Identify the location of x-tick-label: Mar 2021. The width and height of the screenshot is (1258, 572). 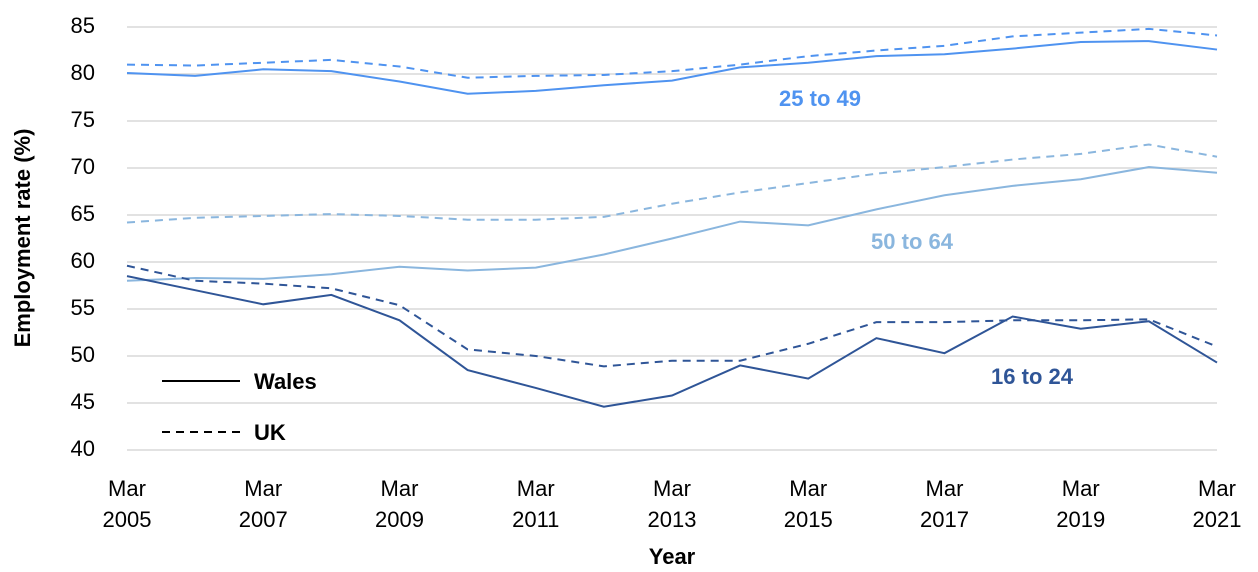
(1217, 504).